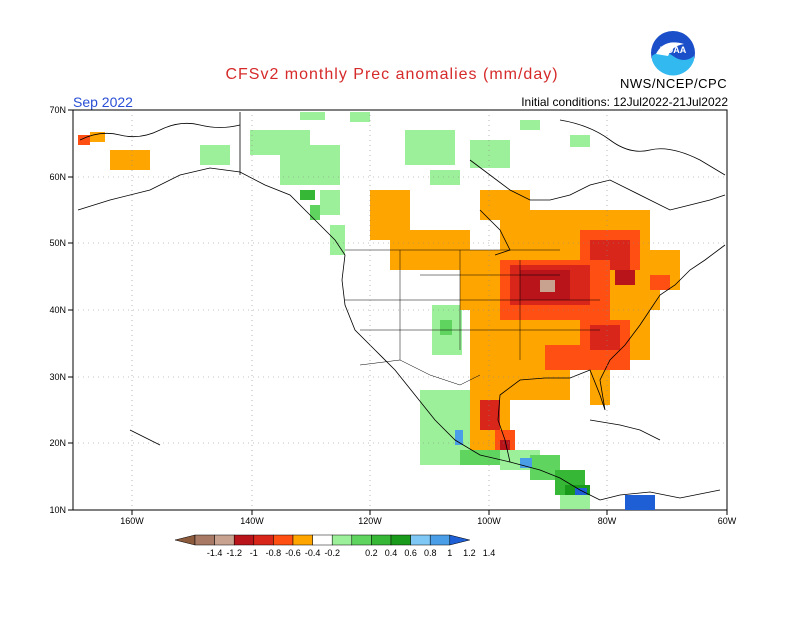 The height and width of the screenshot is (618, 800). I want to click on lon-label: 100W, so click(489, 521).